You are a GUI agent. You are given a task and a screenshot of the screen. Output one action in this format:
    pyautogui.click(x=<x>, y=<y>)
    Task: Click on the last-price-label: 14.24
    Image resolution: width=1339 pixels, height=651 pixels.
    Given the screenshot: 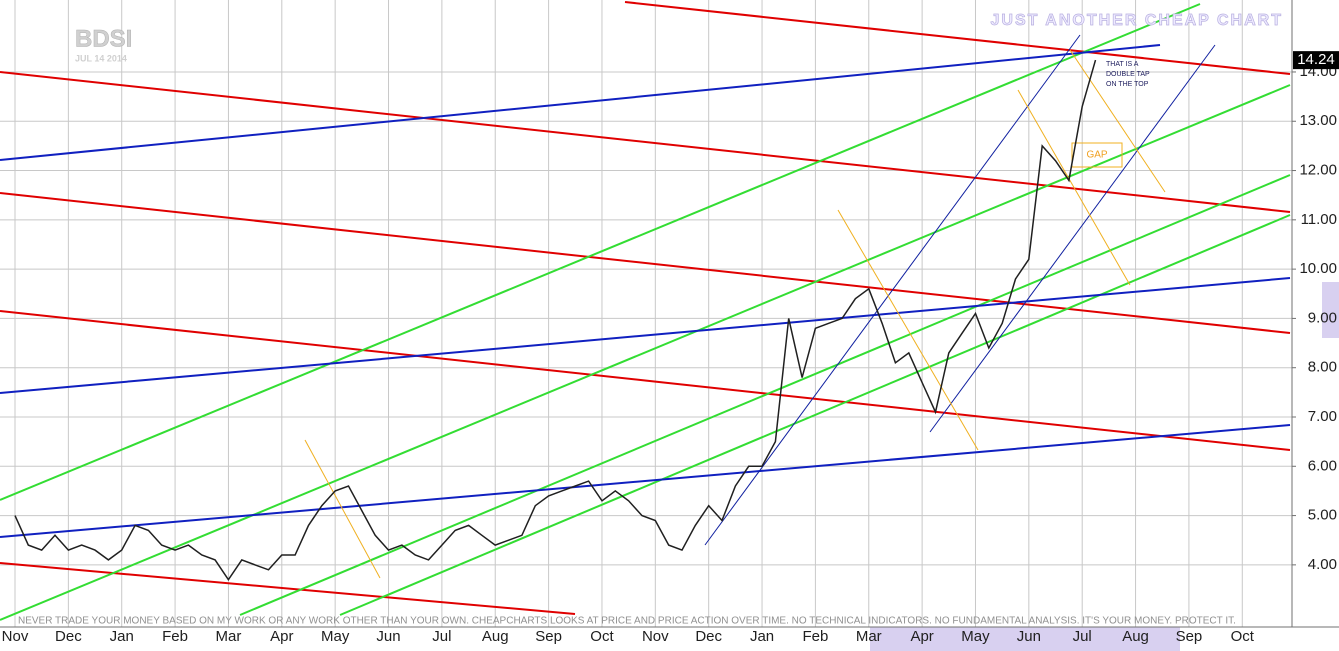 What is the action you would take?
    pyautogui.click(x=1316, y=59)
    